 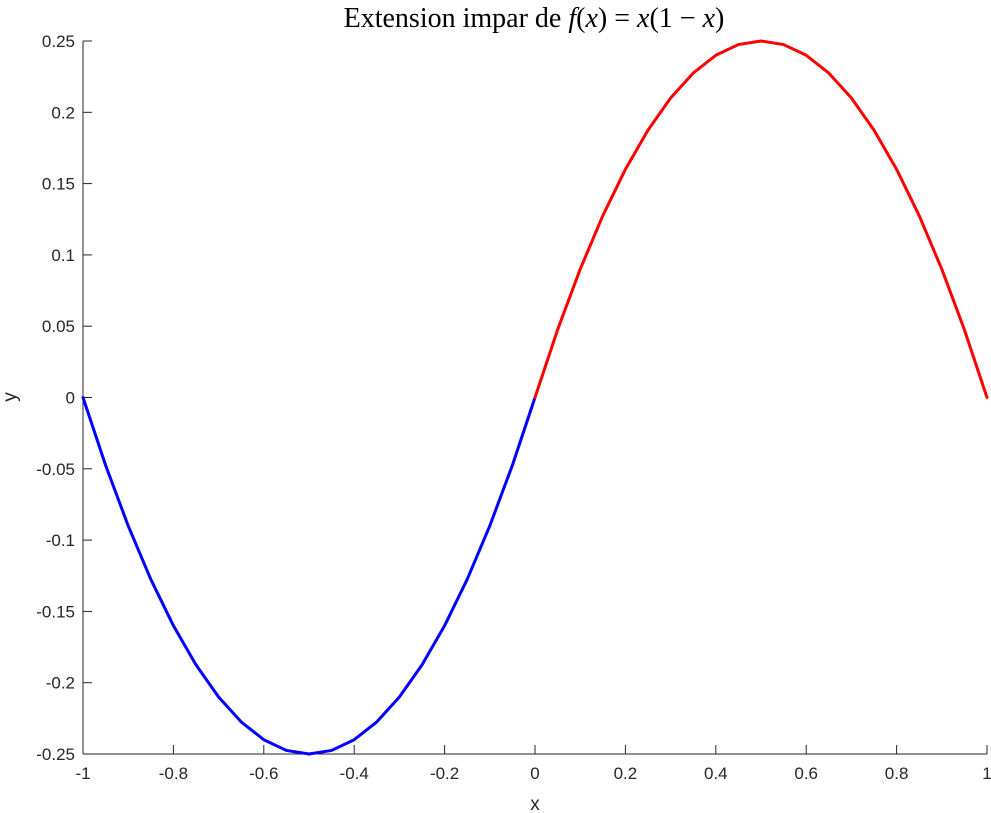 What do you see at coordinates (444, 773) in the screenshot?
I see `x-tick-label: -0.2` at bounding box center [444, 773].